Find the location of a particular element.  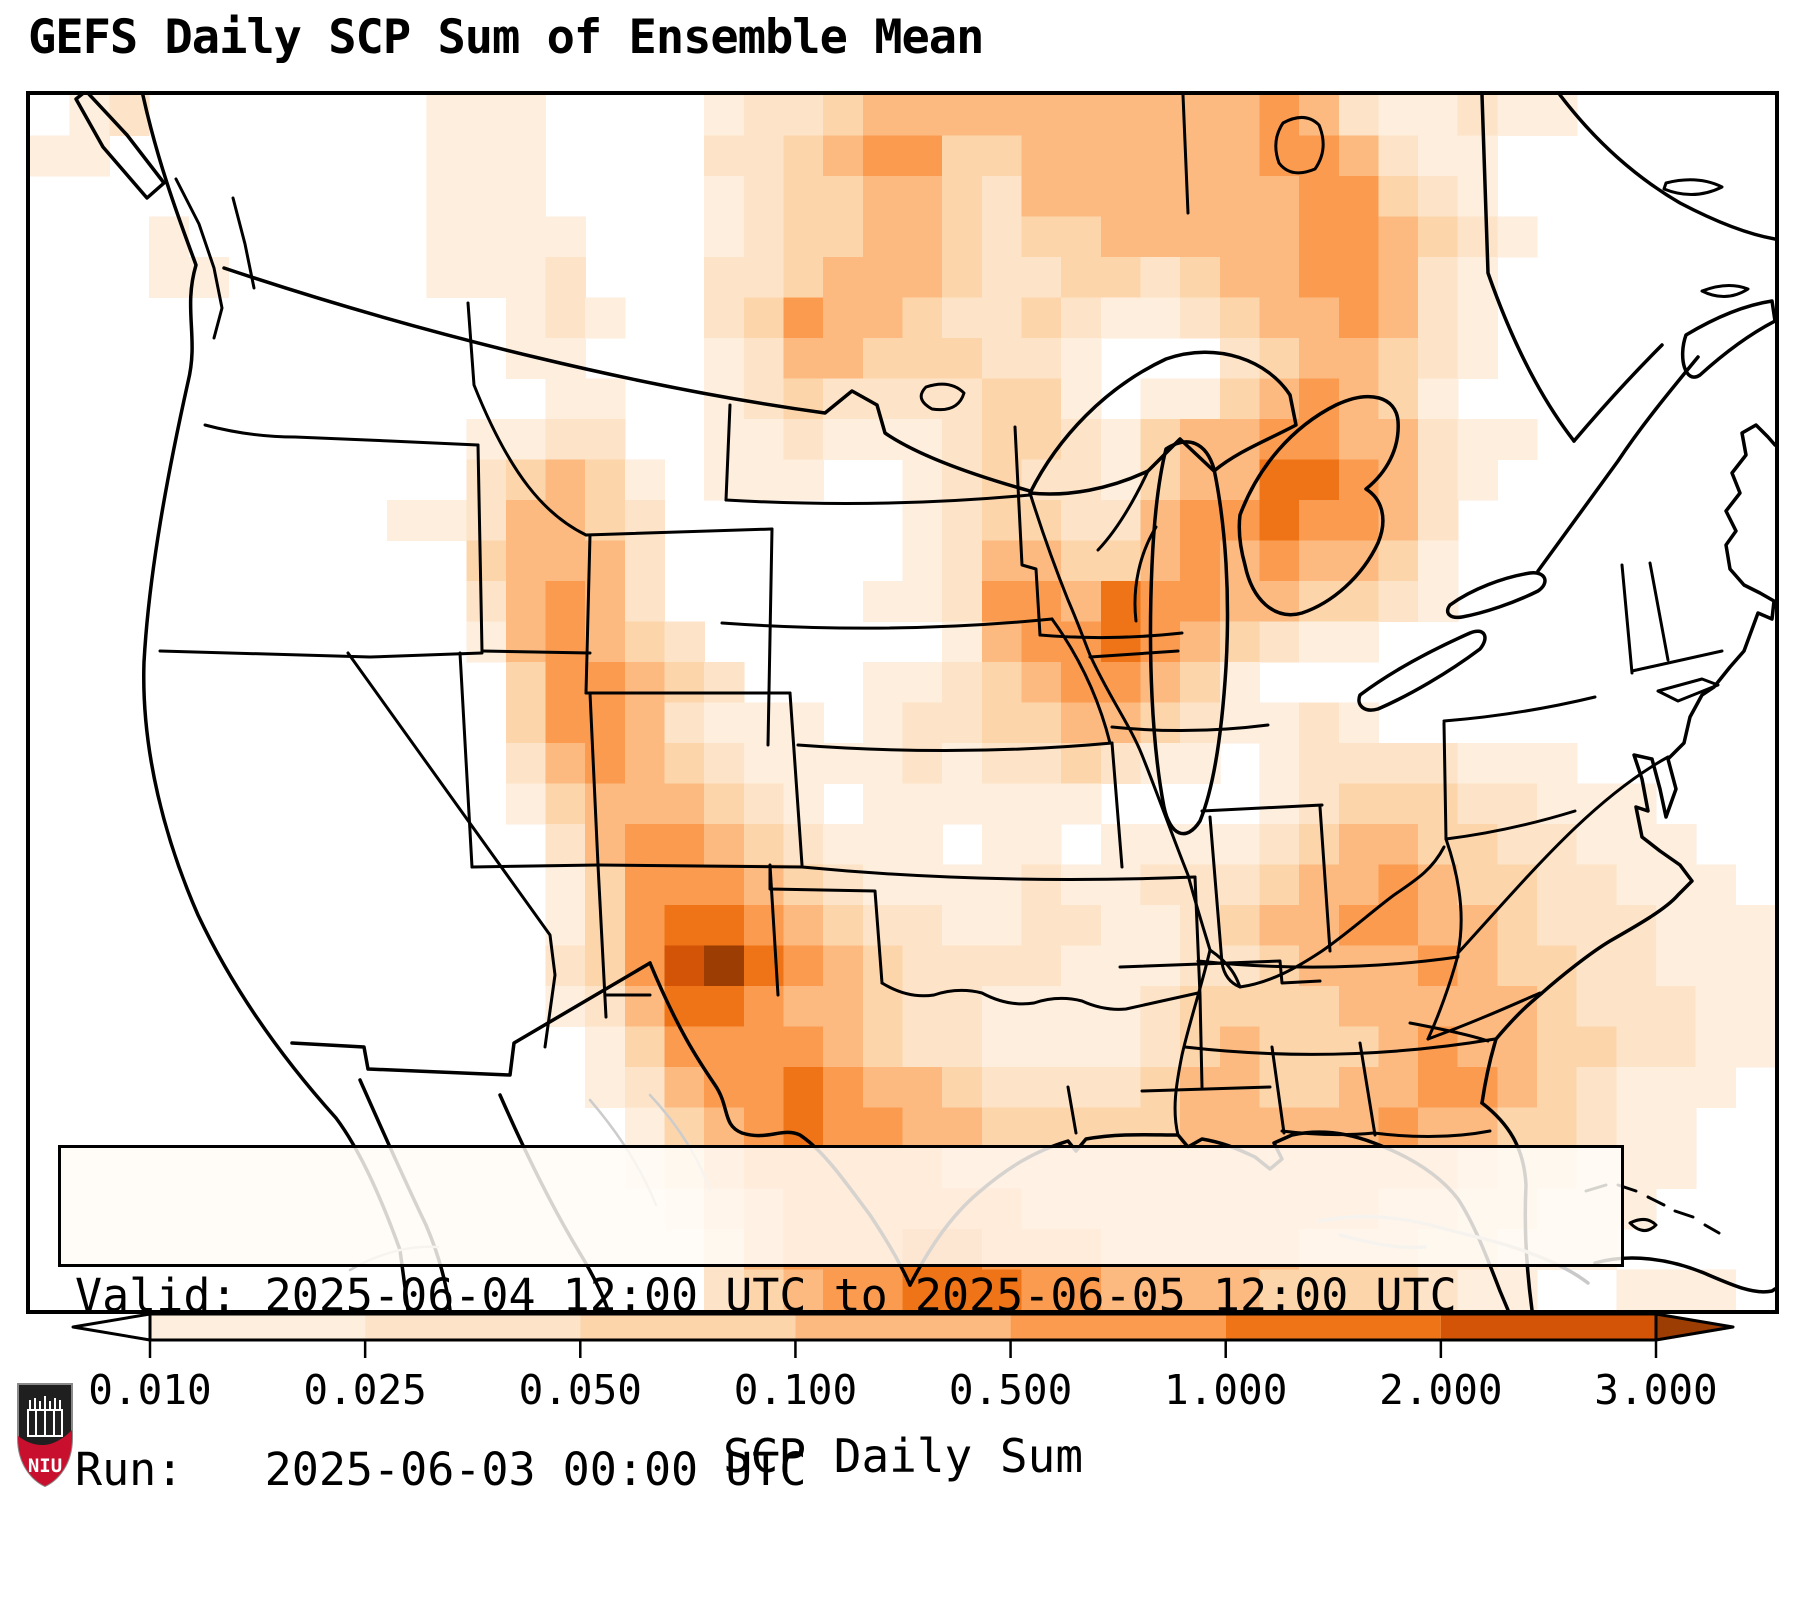

texas-louisiana-border is located at coordinates (1072, 1110).